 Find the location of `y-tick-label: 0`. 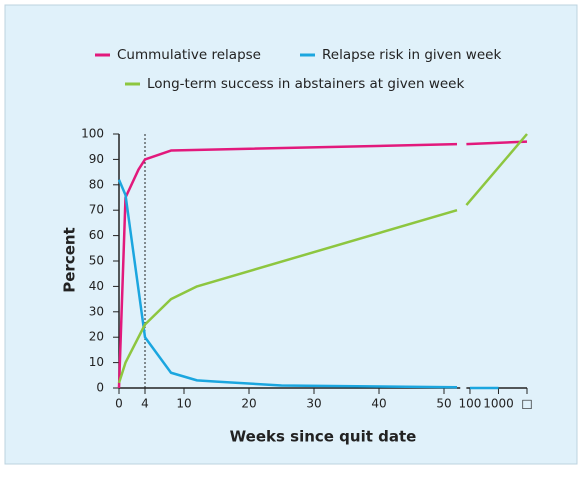

y-tick-label: 0 is located at coordinates (100, 388).